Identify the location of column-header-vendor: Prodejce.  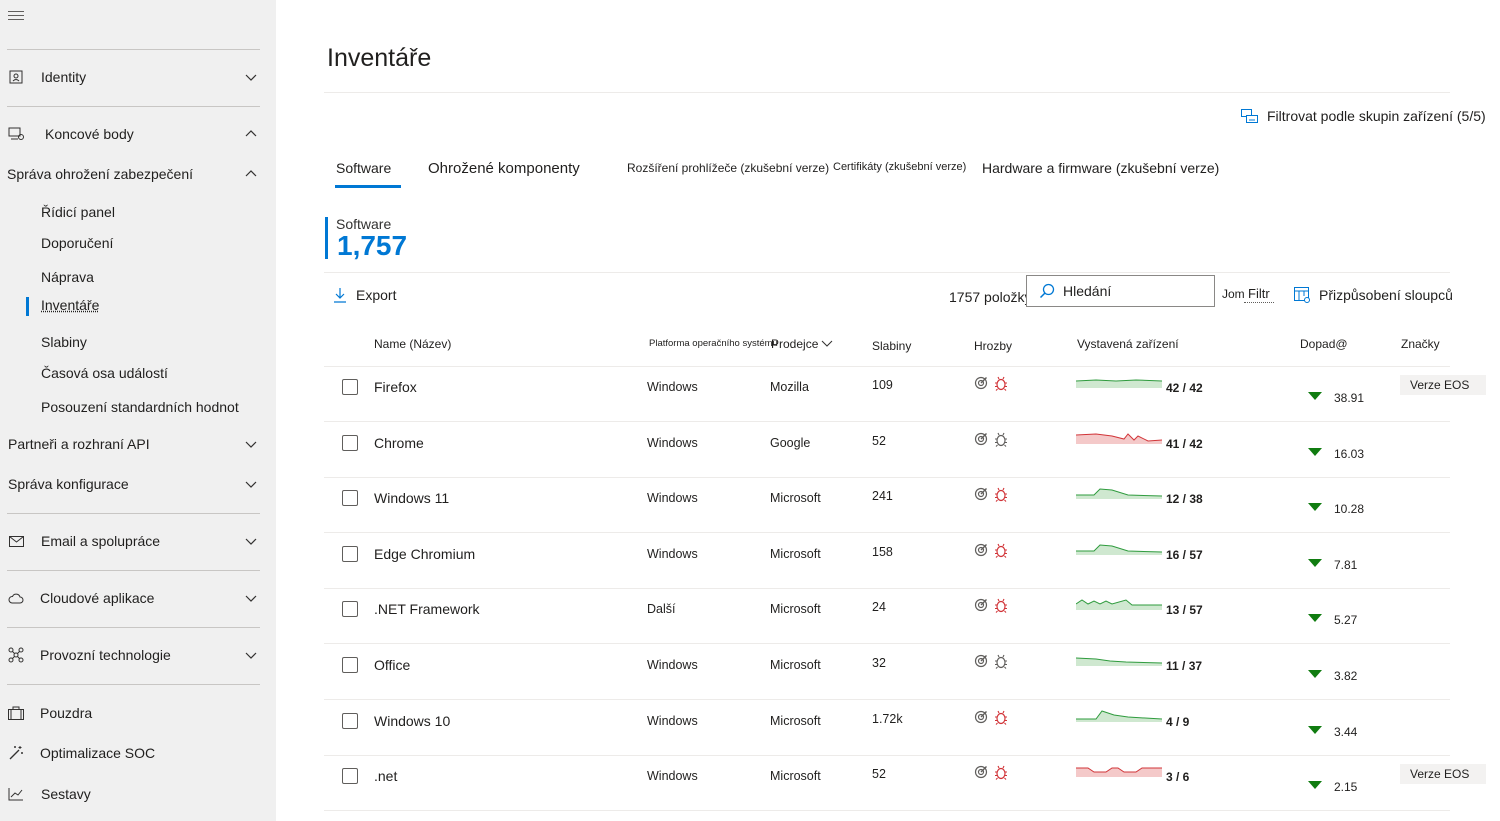
(802, 344).